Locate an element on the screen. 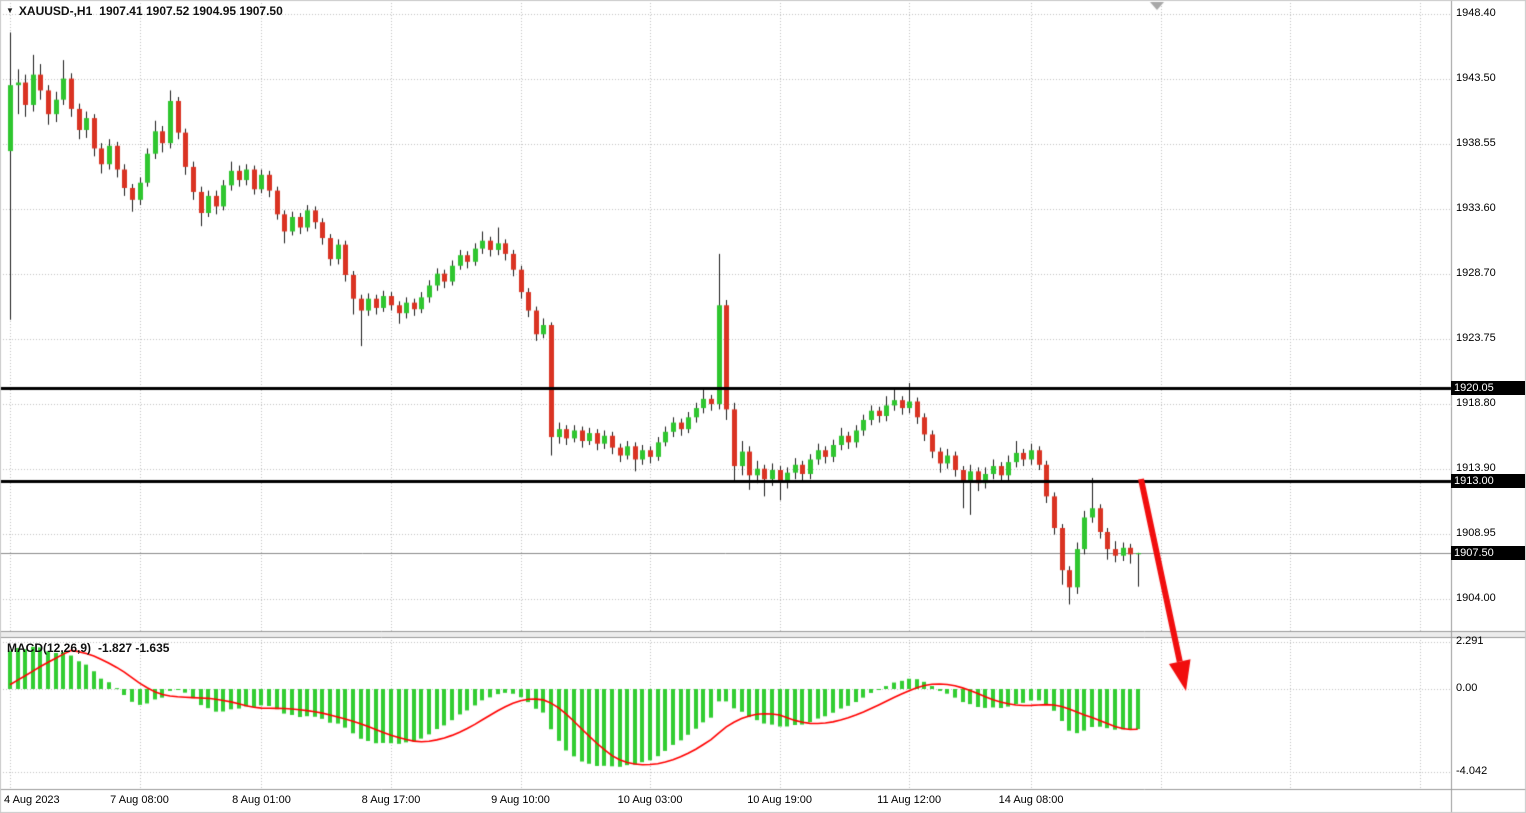 Image resolution: width=1526 pixels, height=813 pixels. time-tick-label: 9 Aug 10:00 is located at coordinates (520, 800).